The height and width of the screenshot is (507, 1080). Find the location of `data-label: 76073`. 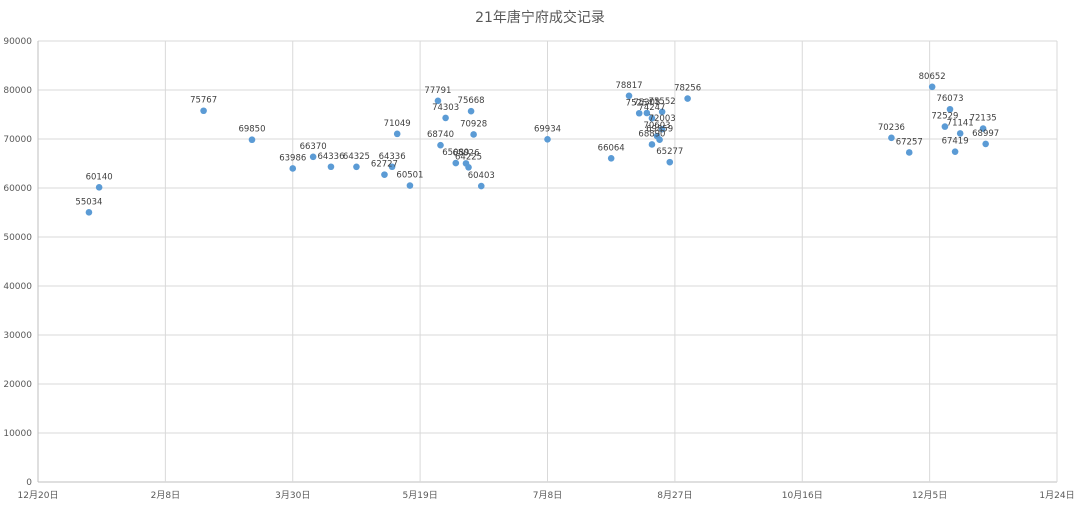

data-label: 76073 is located at coordinates (949, 99).